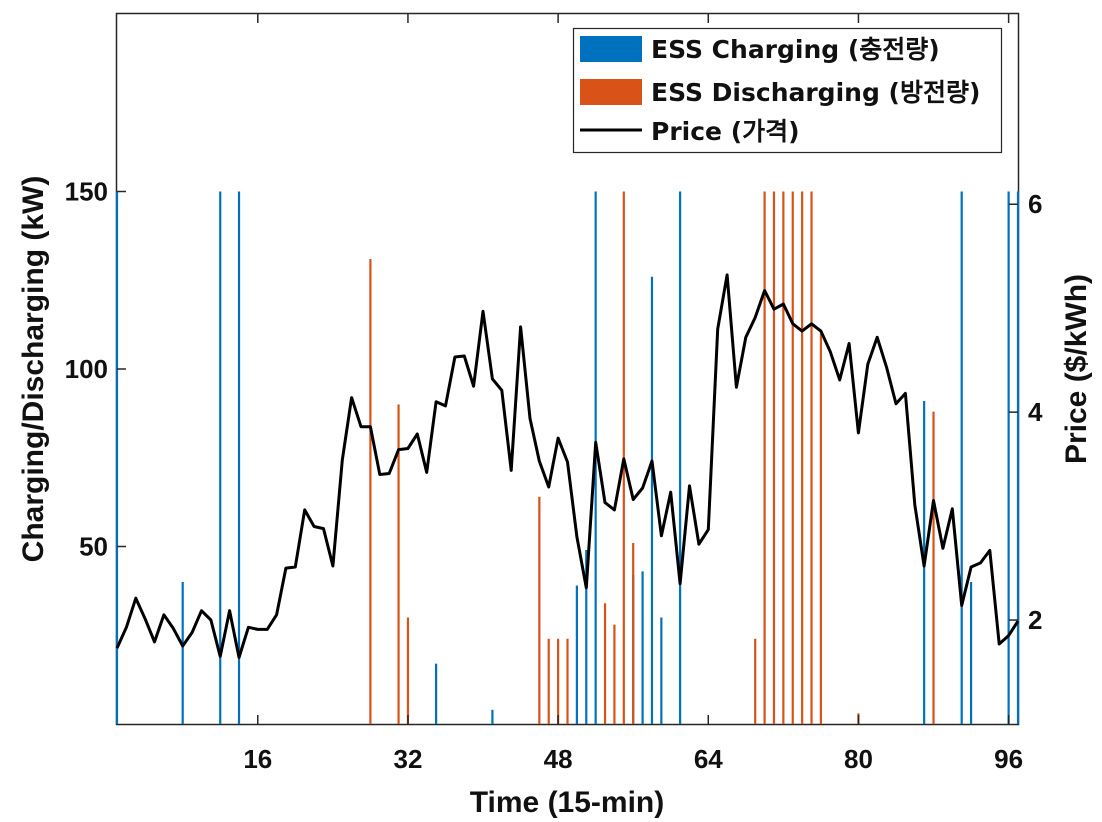 The height and width of the screenshot is (822, 1102). Describe the element at coordinates (86, 192) in the screenshot. I see `y-left-tick-label: 150` at that location.